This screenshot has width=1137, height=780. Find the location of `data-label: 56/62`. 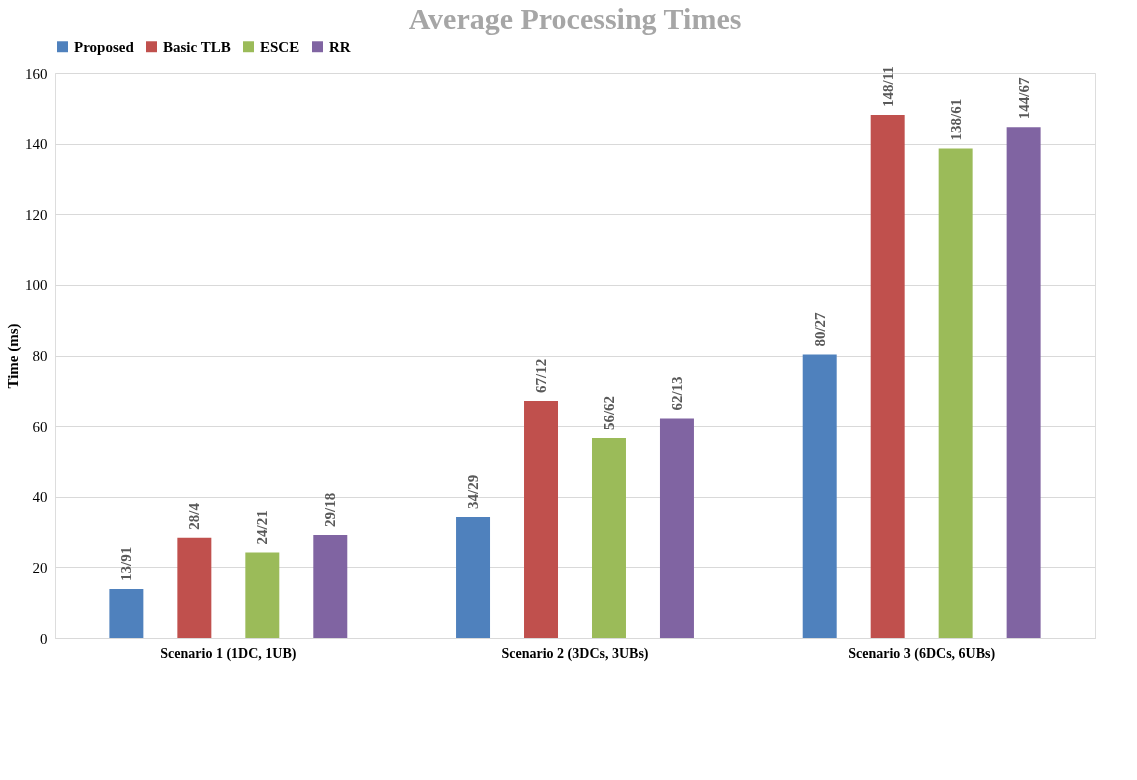

data-label: 56/62 is located at coordinates (608, 413).